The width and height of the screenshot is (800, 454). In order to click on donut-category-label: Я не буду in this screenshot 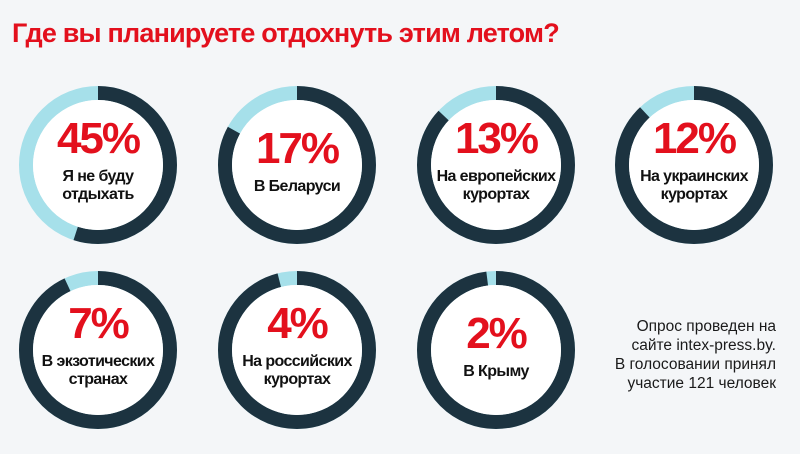, I will do `click(99, 176)`.